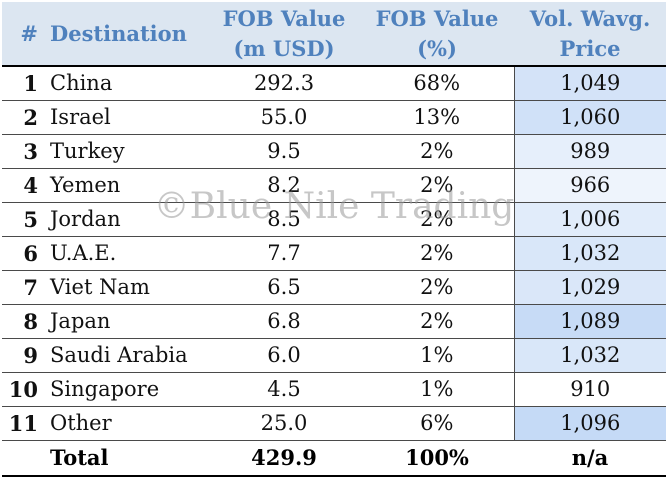  I want to click on fob-value-cell: 8.5, so click(284, 219).